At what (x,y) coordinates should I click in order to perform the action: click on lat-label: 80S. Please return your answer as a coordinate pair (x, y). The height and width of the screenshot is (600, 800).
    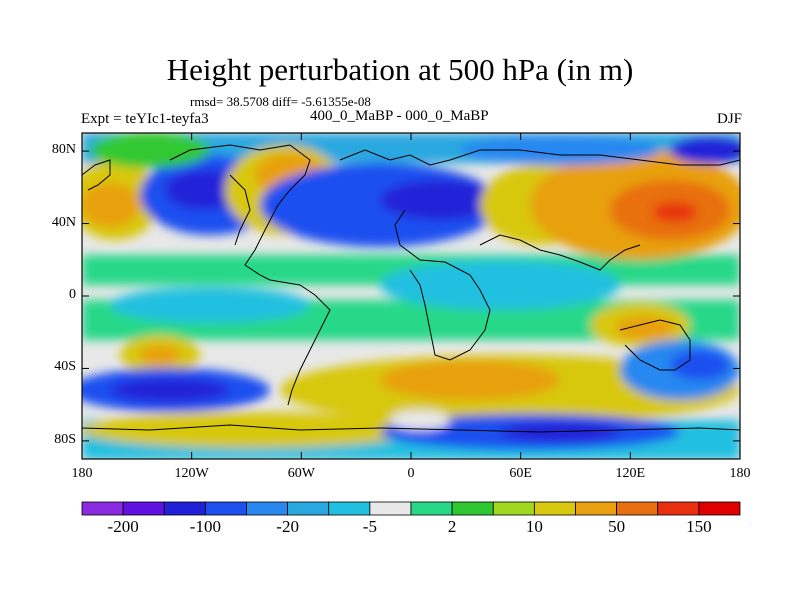
    Looking at the image, I should click on (65, 439).